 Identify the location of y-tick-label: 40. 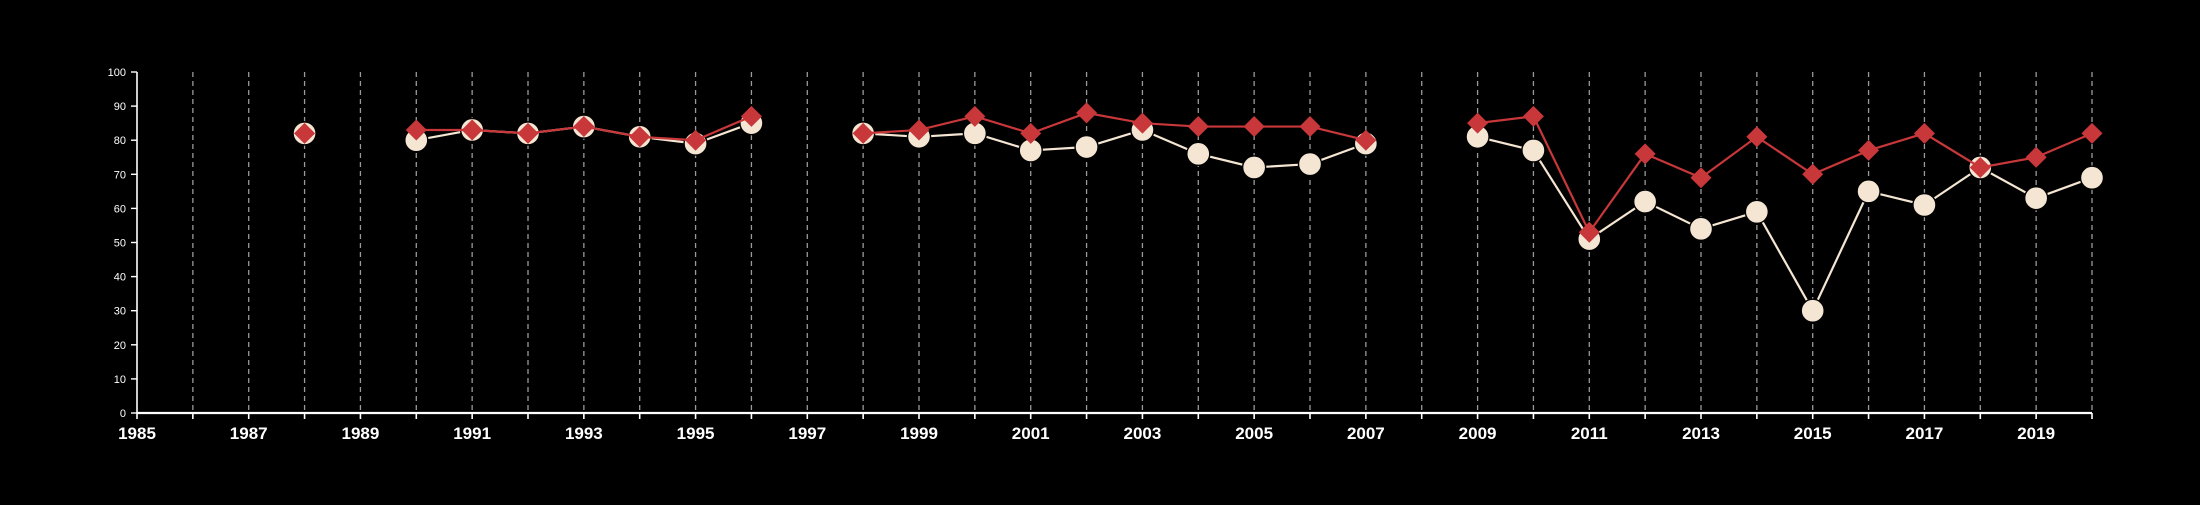
(120, 278).